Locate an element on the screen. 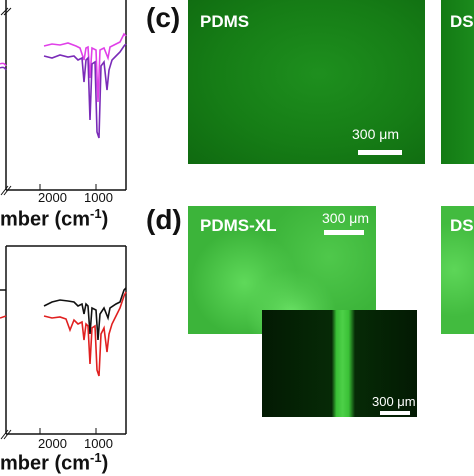 This screenshot has width=474, height=476. bottom-tick-1000: 1000 is located at coordinates (98, 443).